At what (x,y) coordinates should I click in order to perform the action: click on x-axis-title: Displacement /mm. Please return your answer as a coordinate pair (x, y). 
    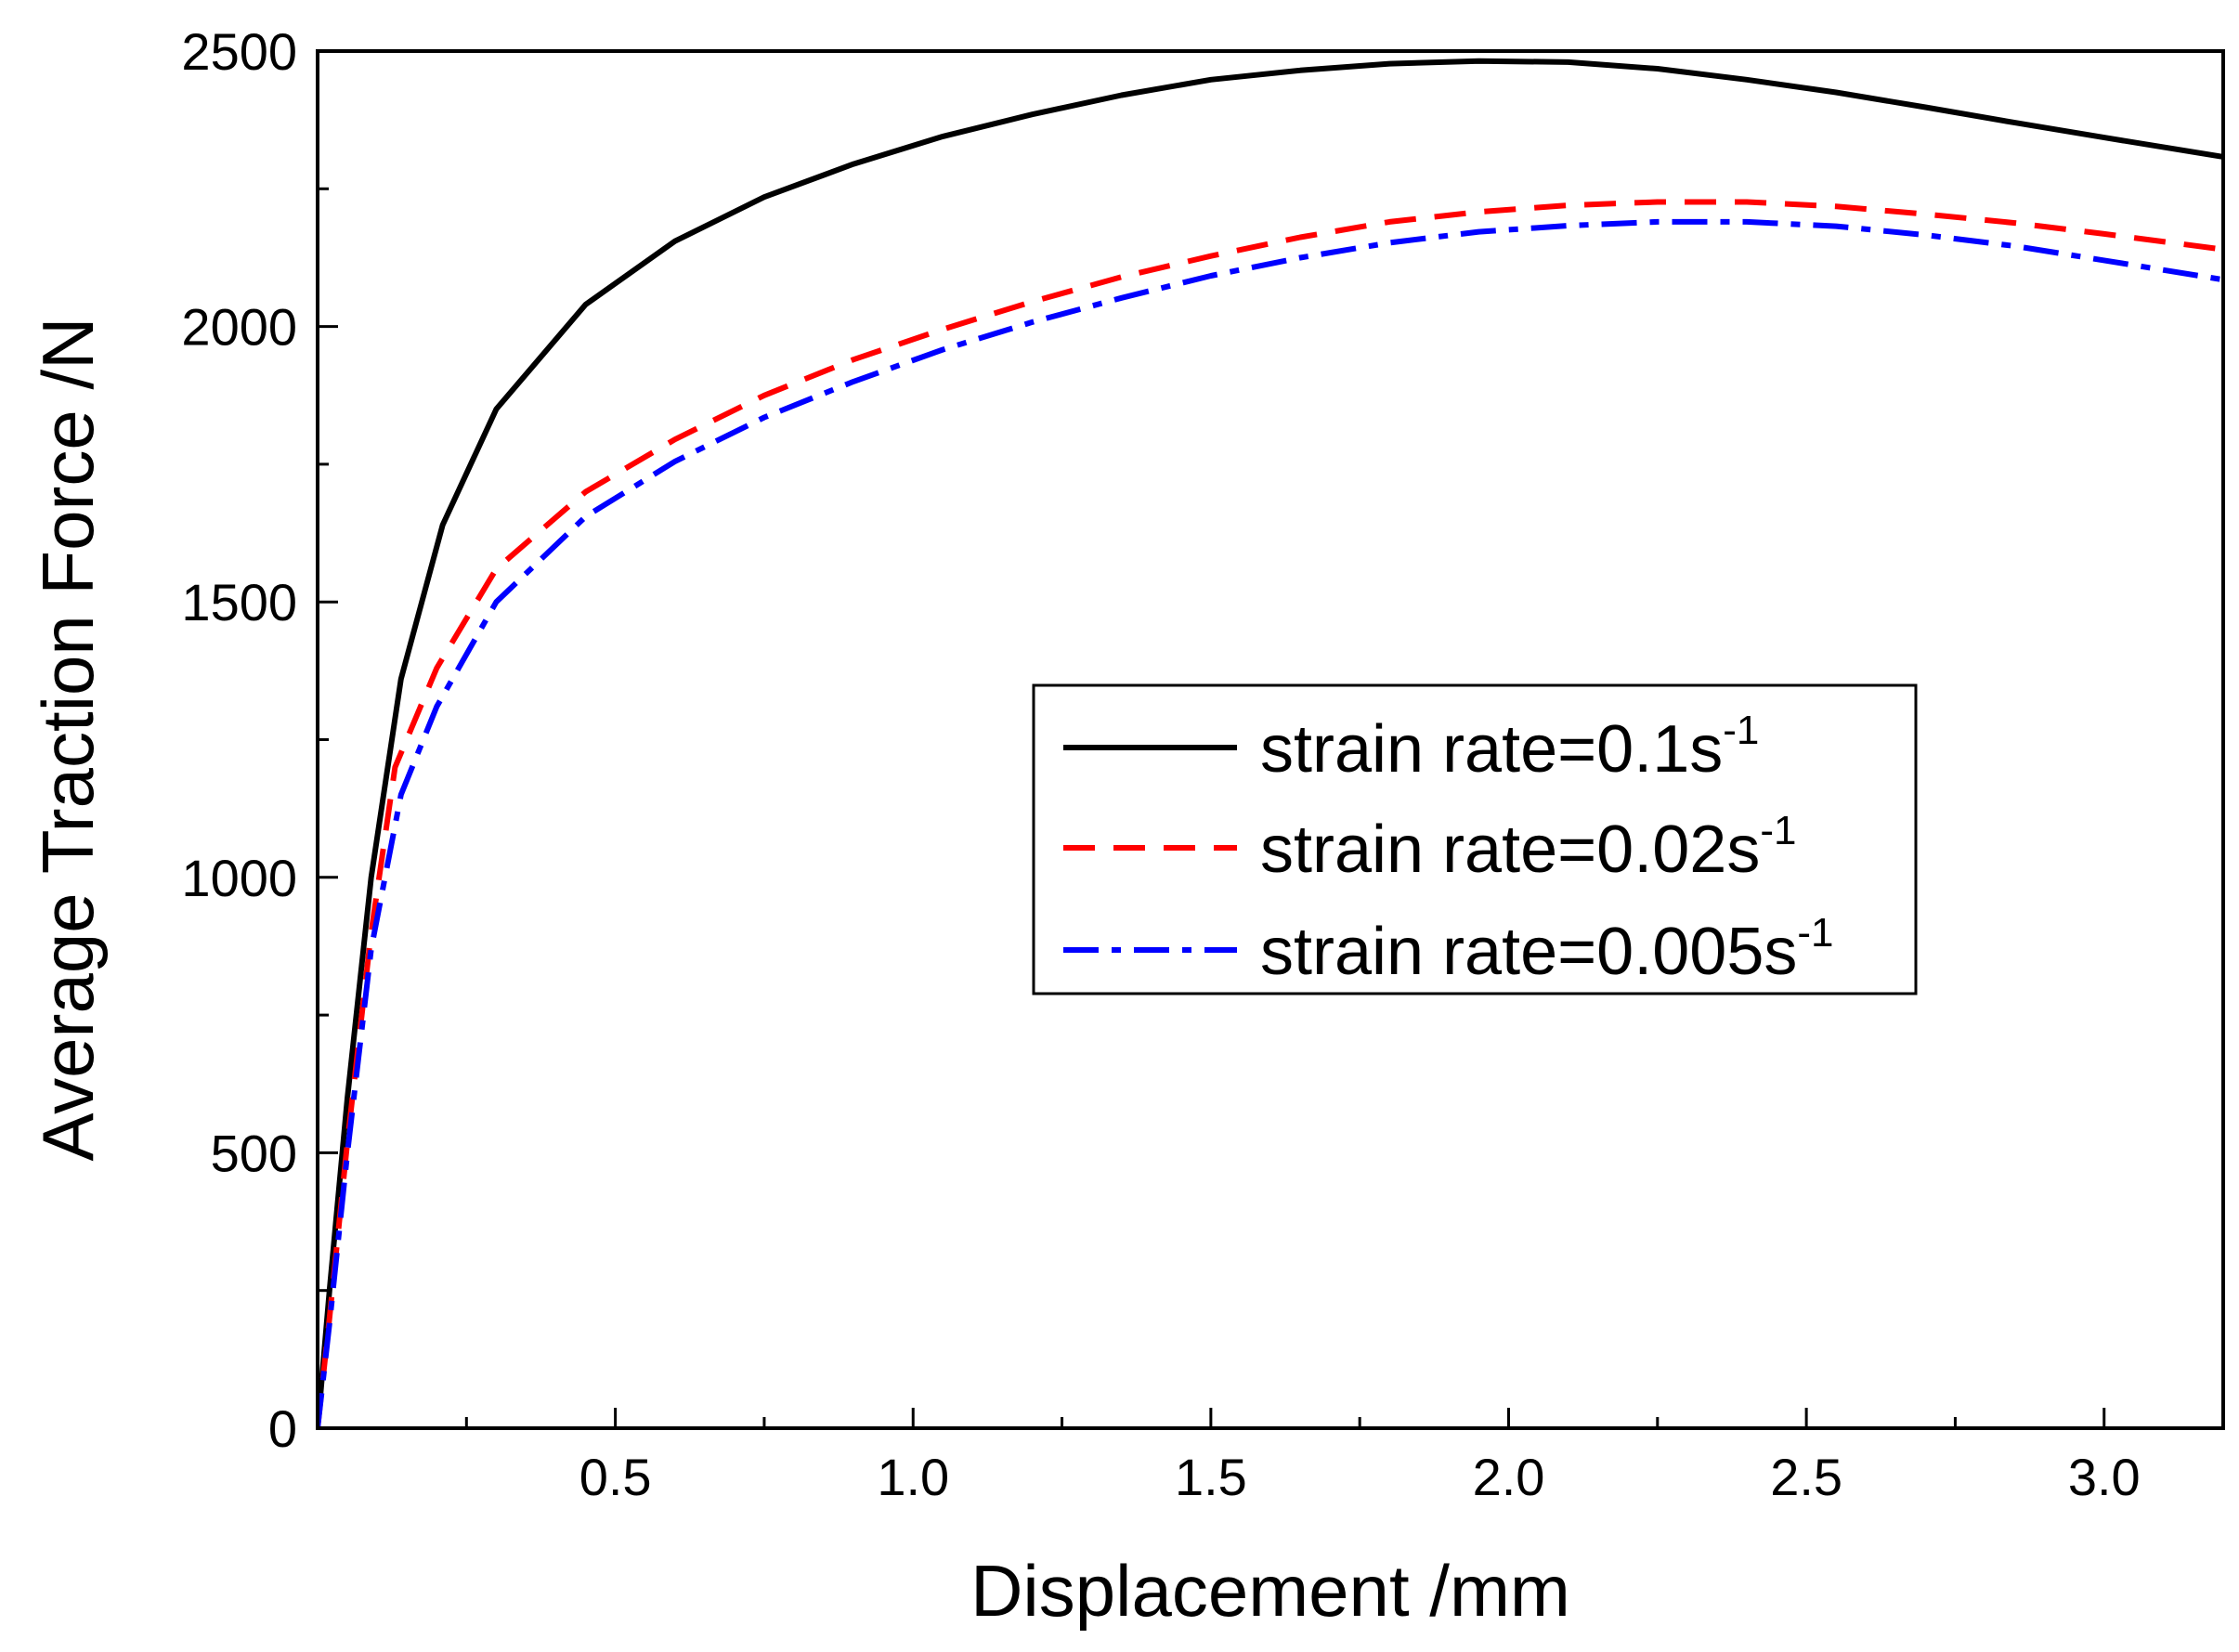
    Looking at the image, I should click on (1270, 1591).